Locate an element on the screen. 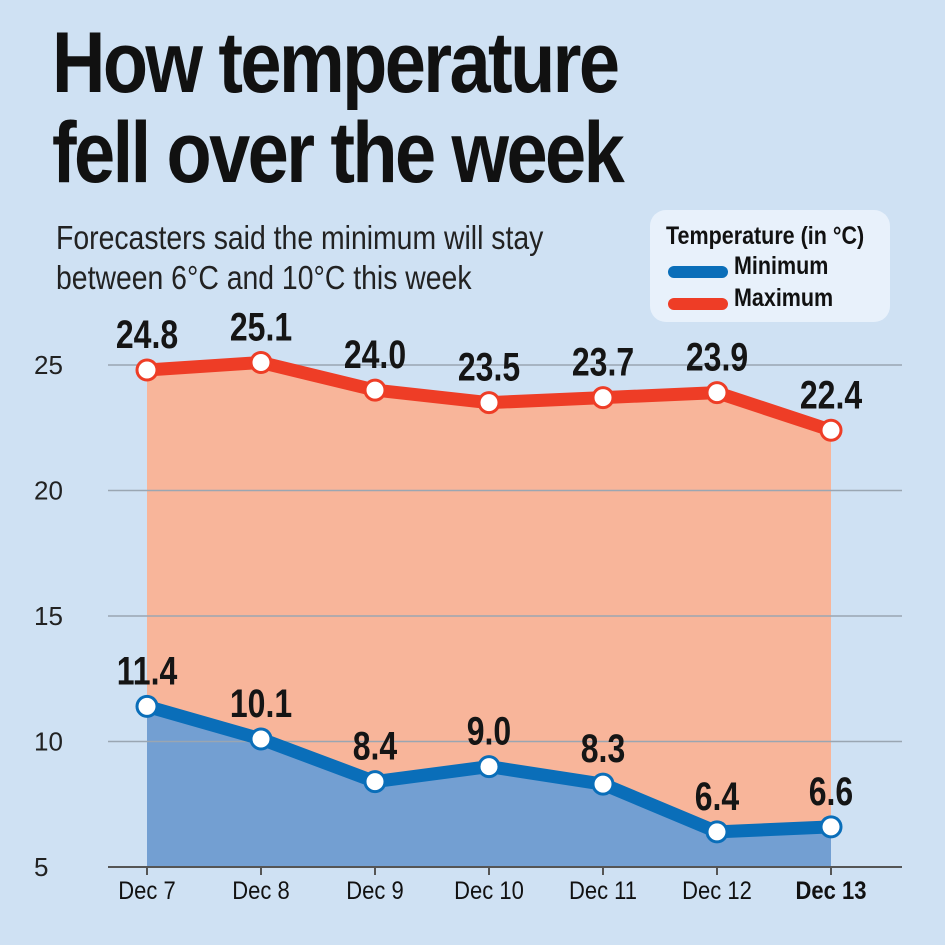 The height and width of the screenshot is (945, 945). x-tick-label-dec-12: Dec 12 is located at coordinates (717, 891).